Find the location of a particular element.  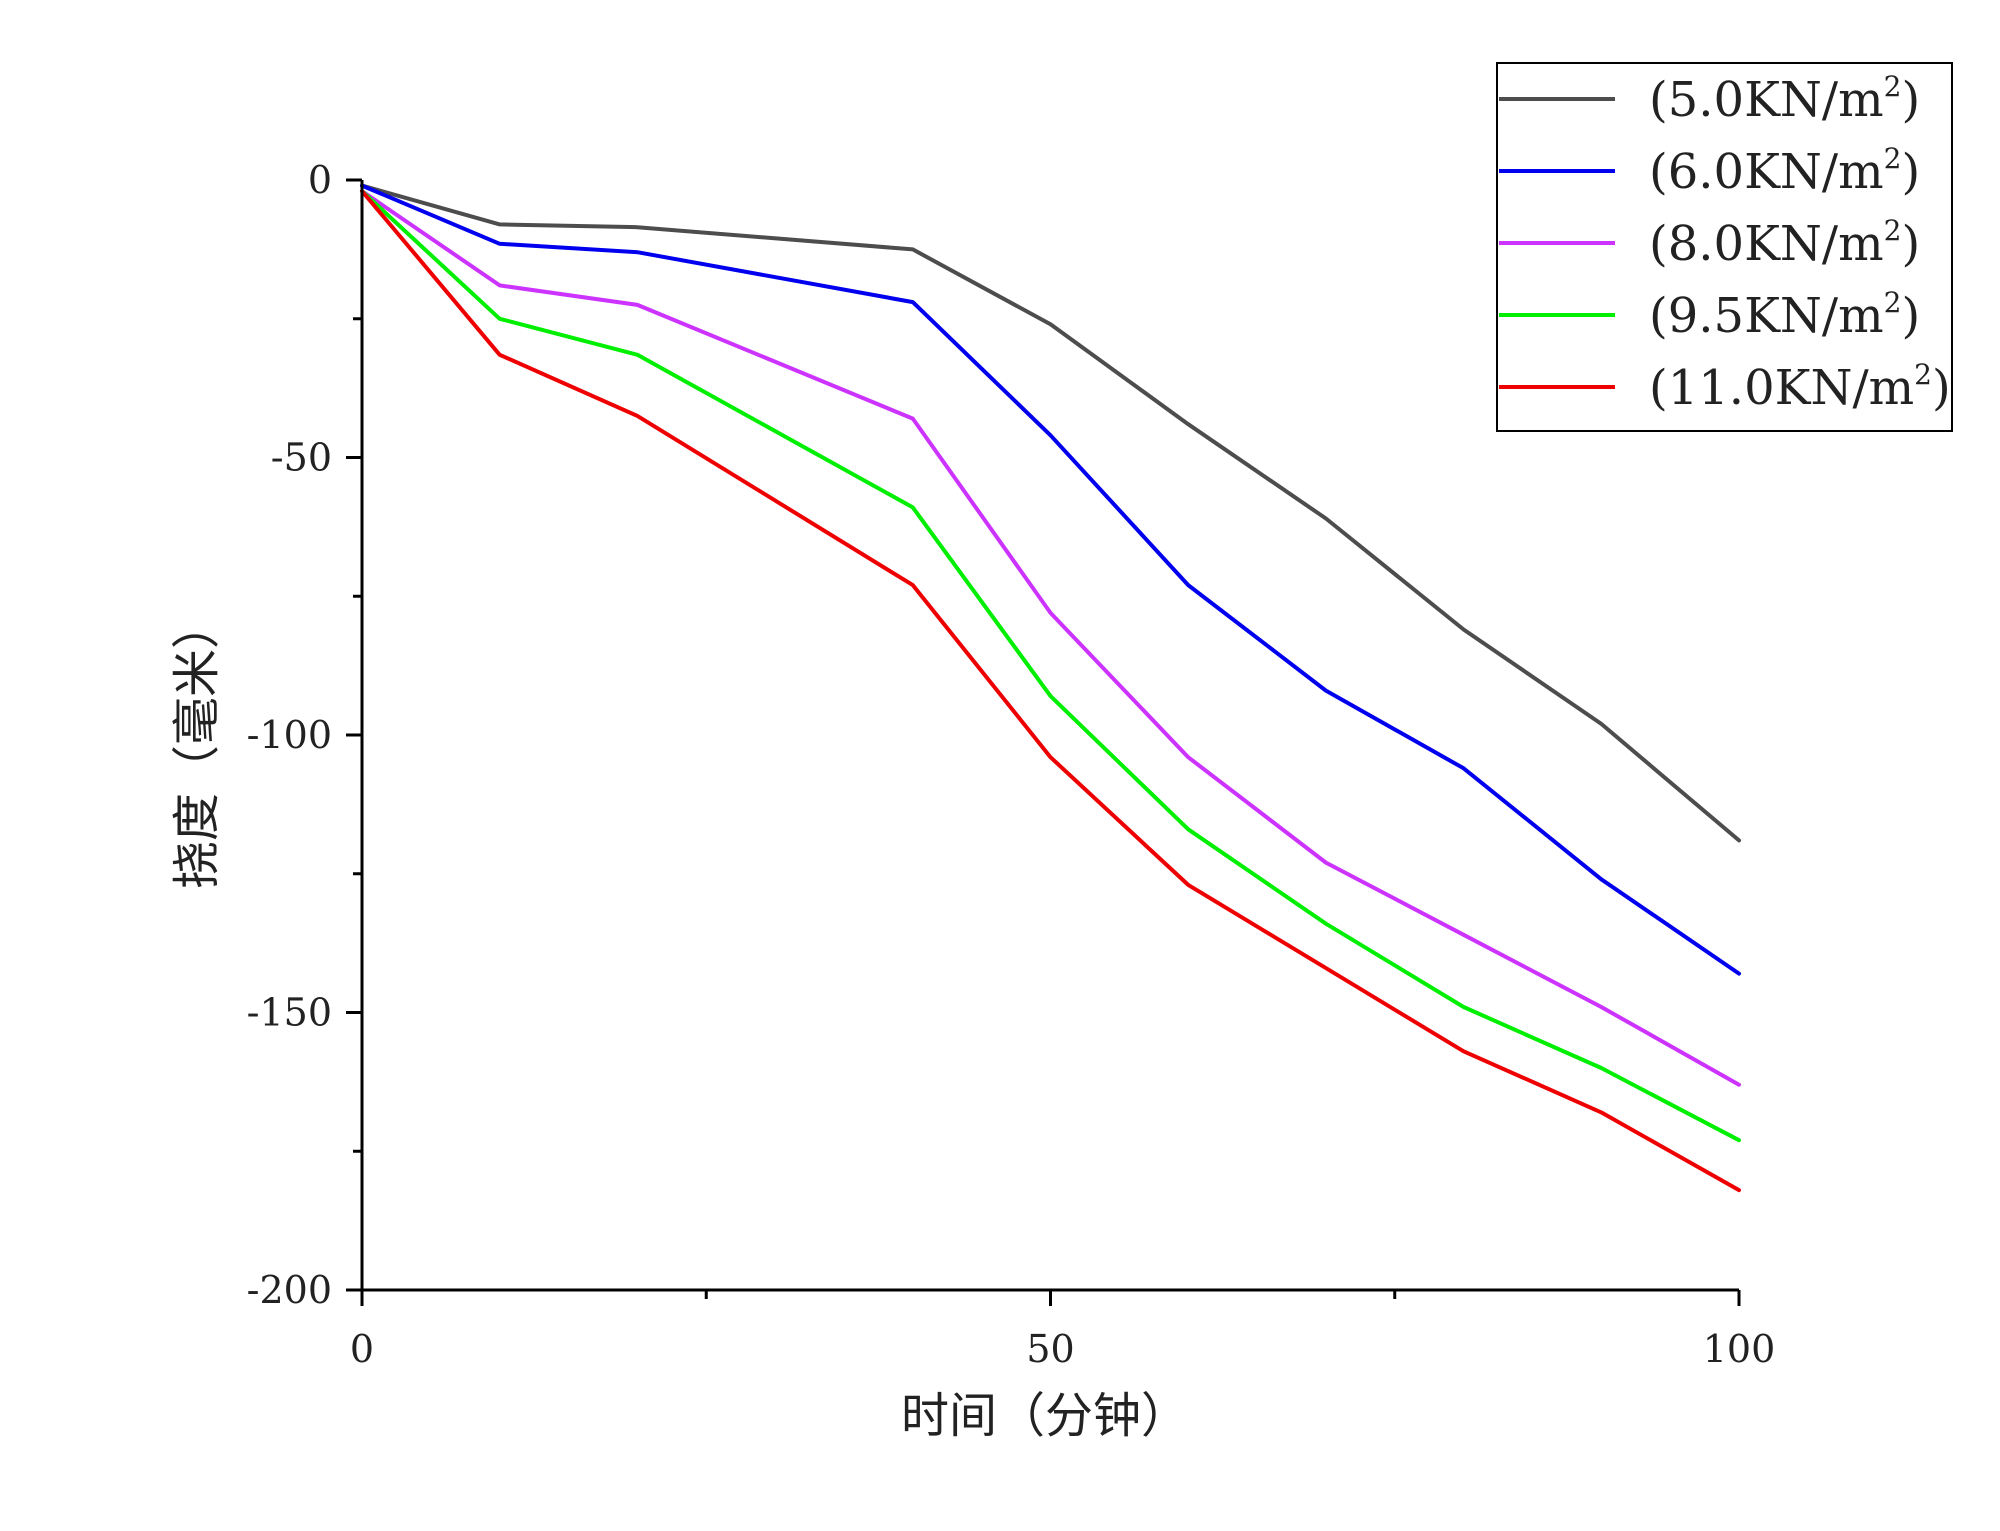

y-tick-label: -150 is located at coordinates (289, 1013).